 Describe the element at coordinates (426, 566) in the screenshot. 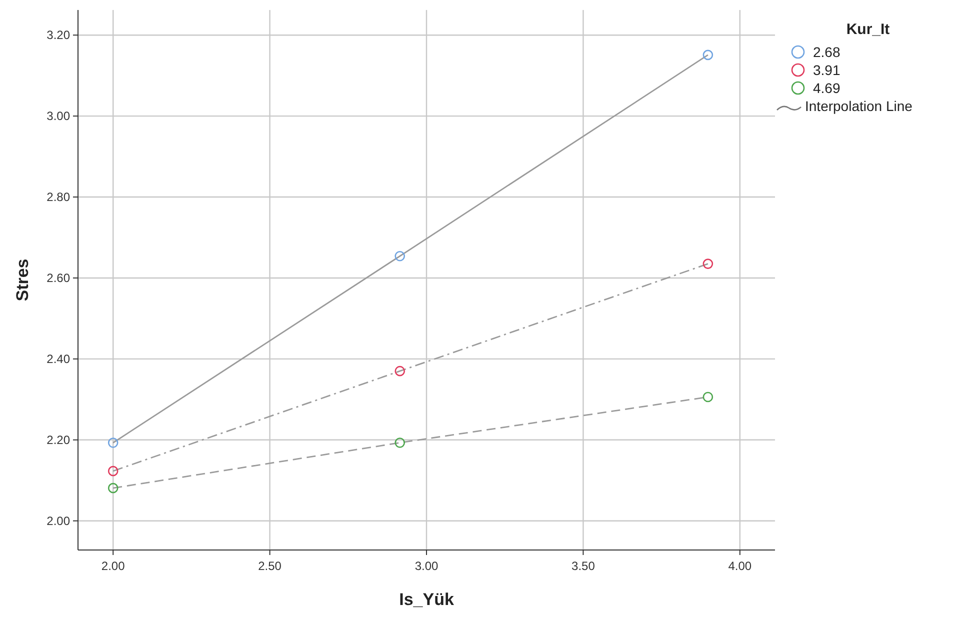

I see `x-tick-label: 3.00` at that location.